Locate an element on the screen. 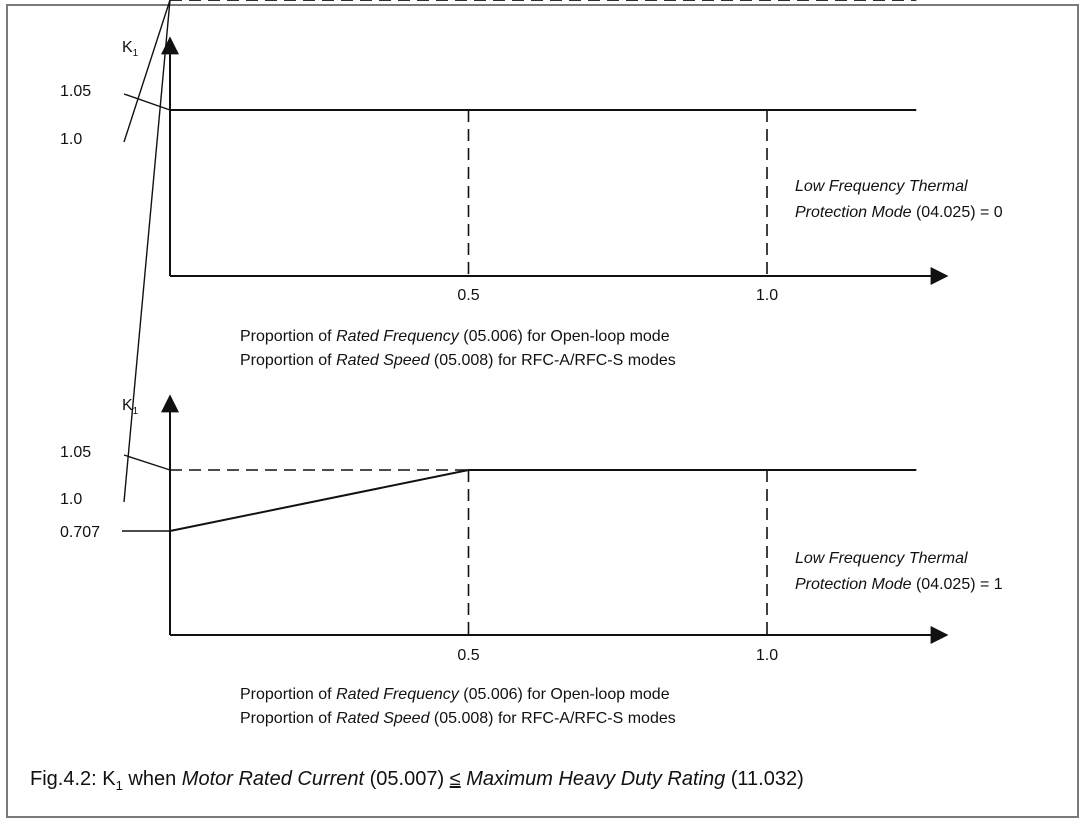  series-line is located at coordinates (543, 500).